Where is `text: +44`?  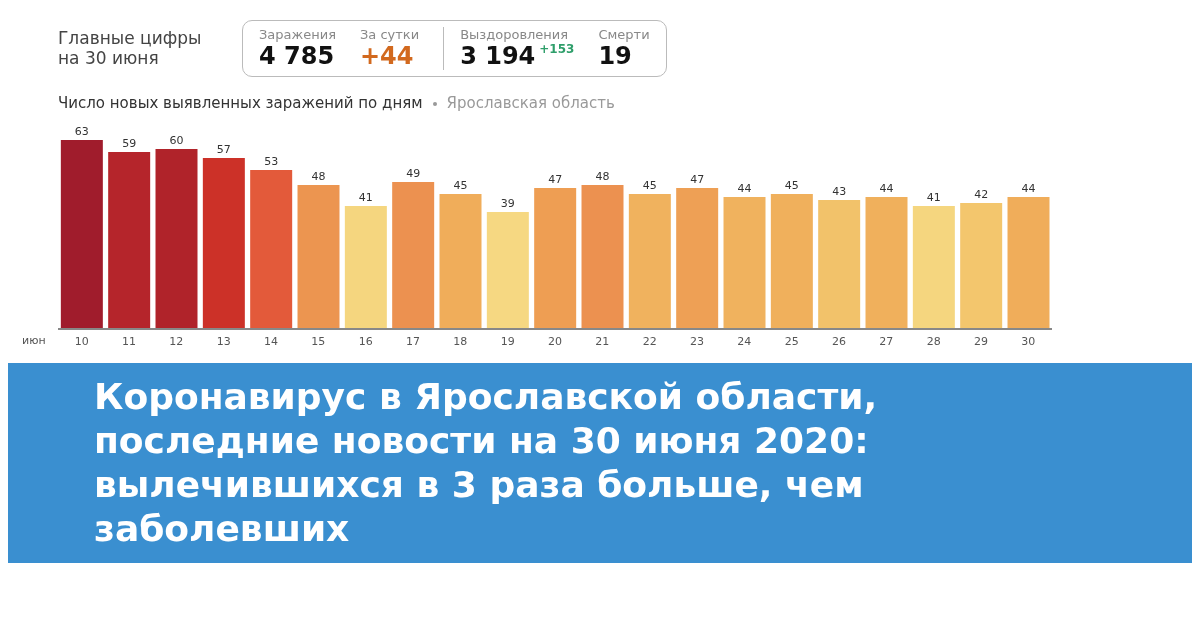 text: +44 is located at coordinates (387, 55).